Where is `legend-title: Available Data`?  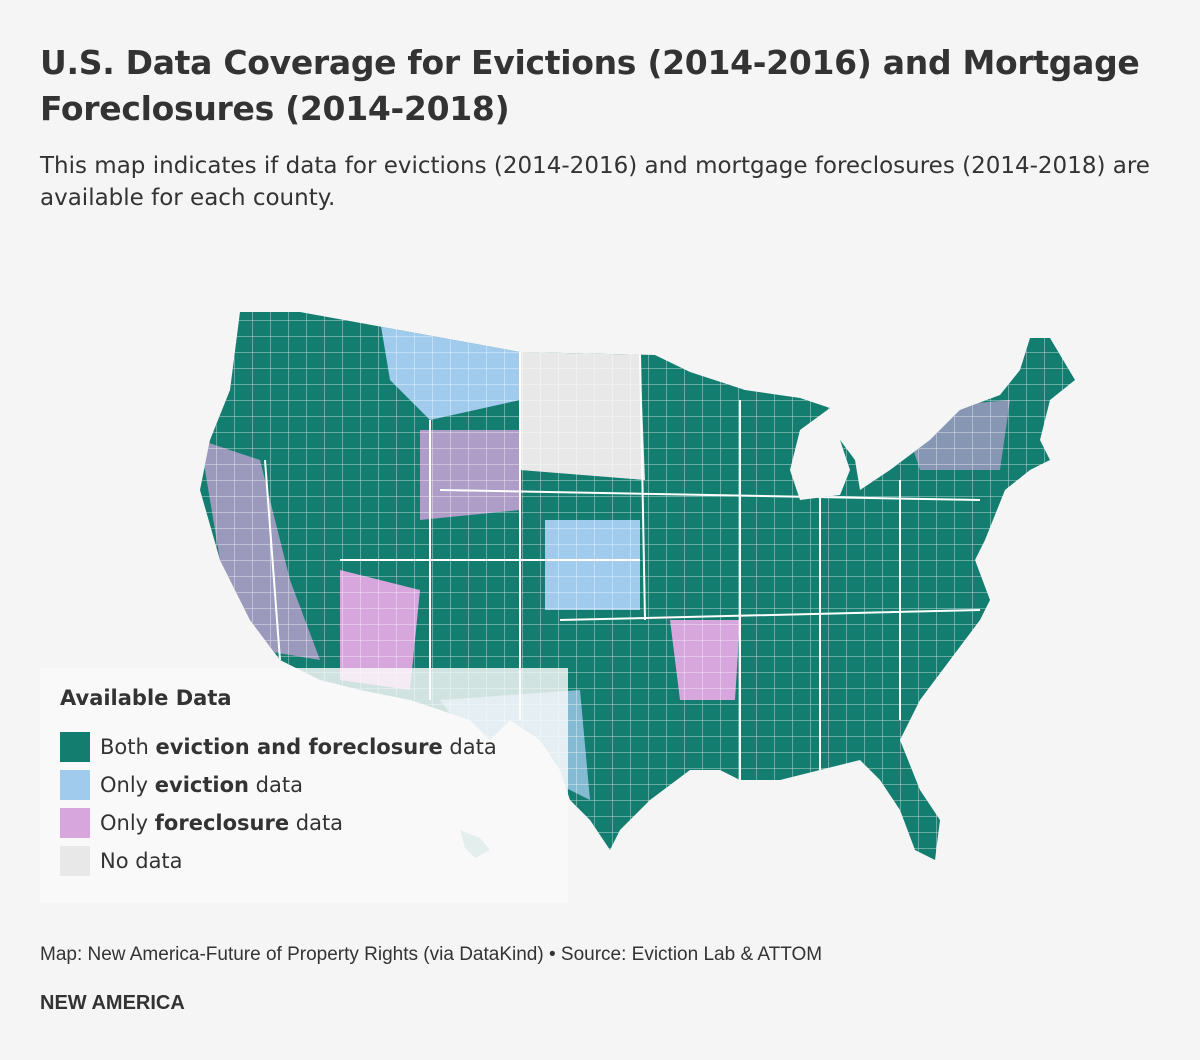 legend-title: Available Data is located at coordinates (146, 698).